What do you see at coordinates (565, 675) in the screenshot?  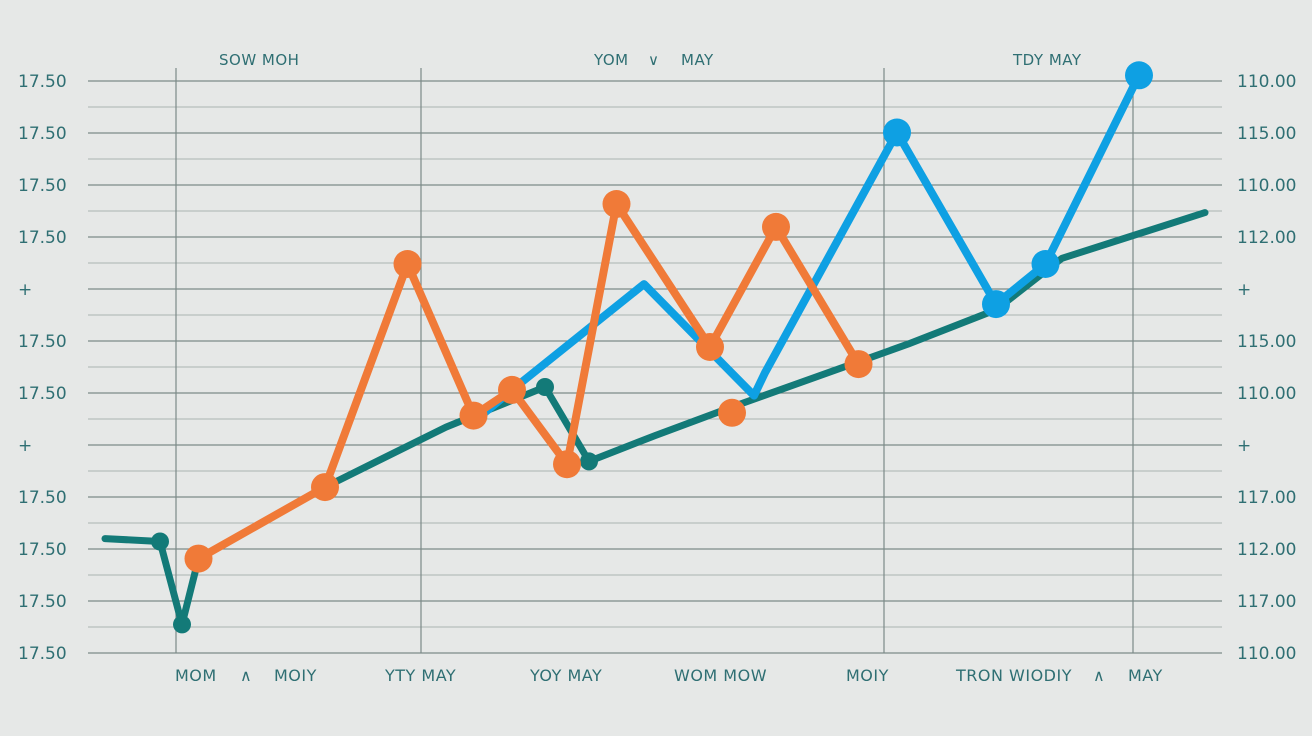 I see `x-category-label: YOY MAY` at bounding box center [565, 675].